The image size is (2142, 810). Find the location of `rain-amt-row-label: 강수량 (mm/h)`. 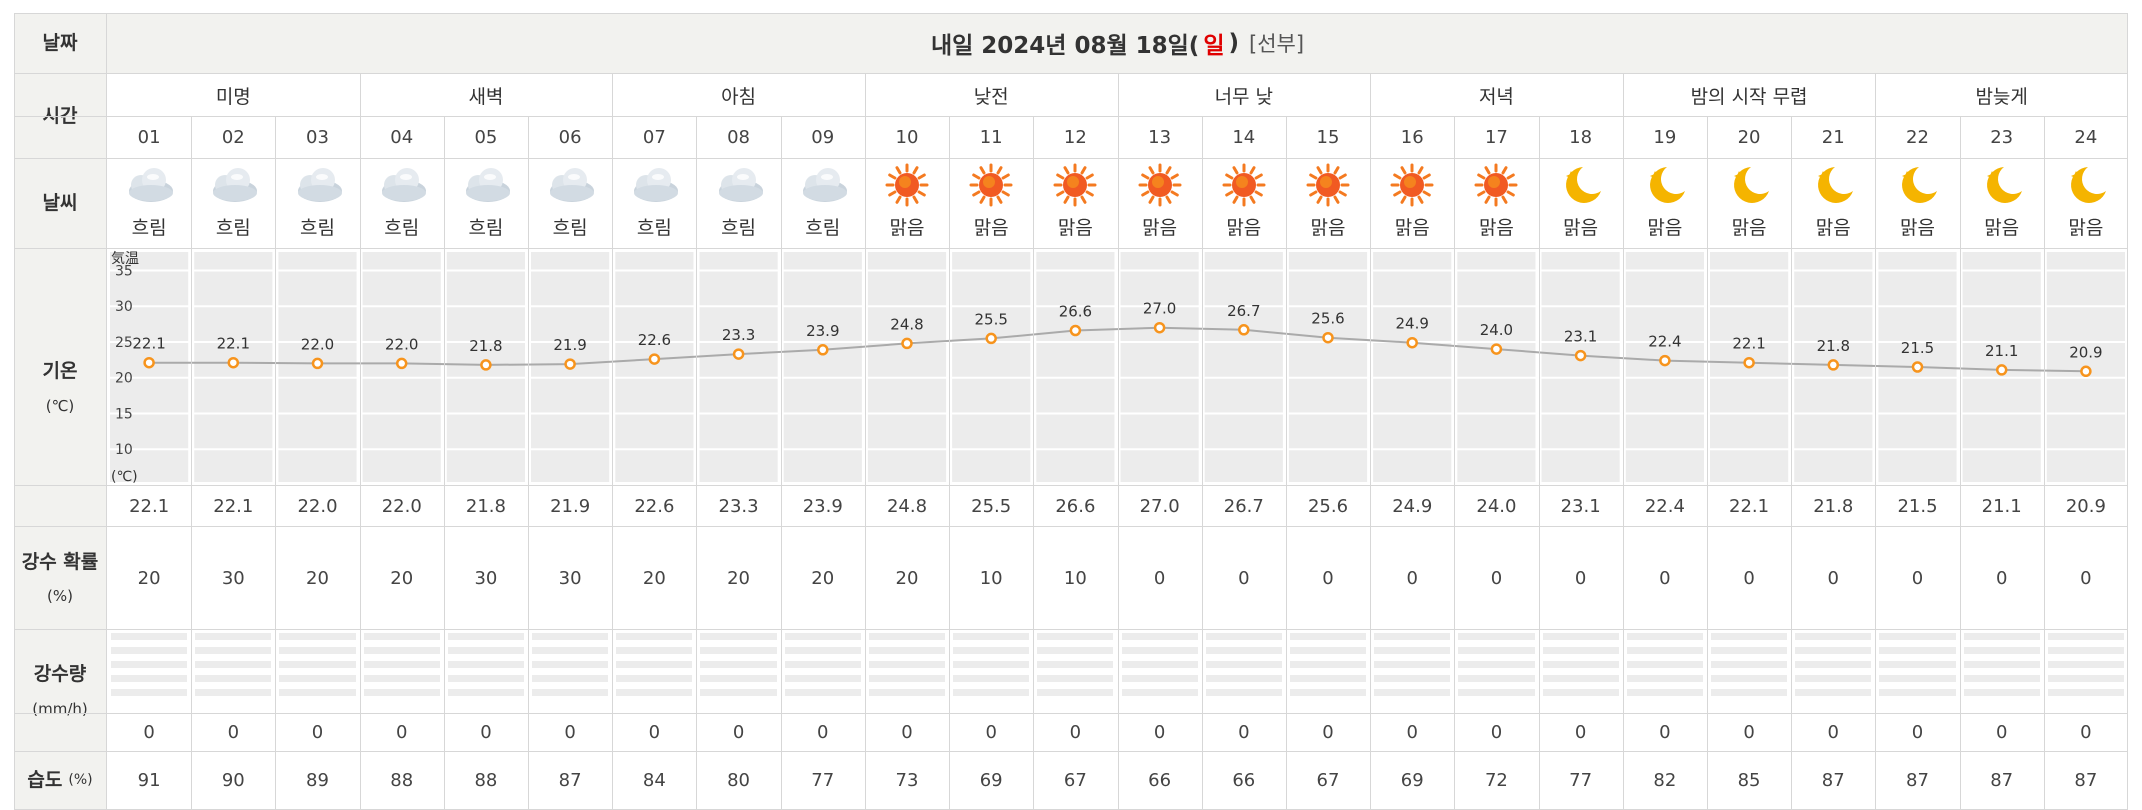

rain-amt-row-label: 강수량 (mm/h) is located at coordinates (60, 690).